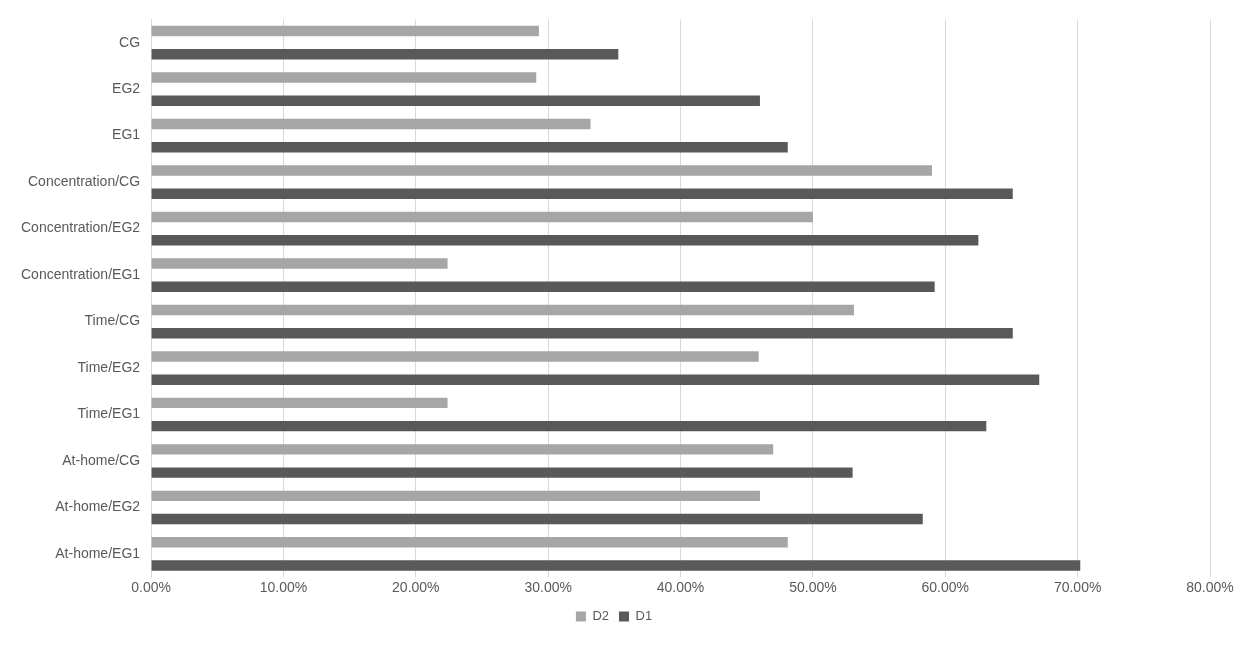 Image resolution: width=1248 pixels, height=647 pixels. Describe the element at coordinates (126, 87) in the screenshot. I see `y-tick-label: EG2` at that location.